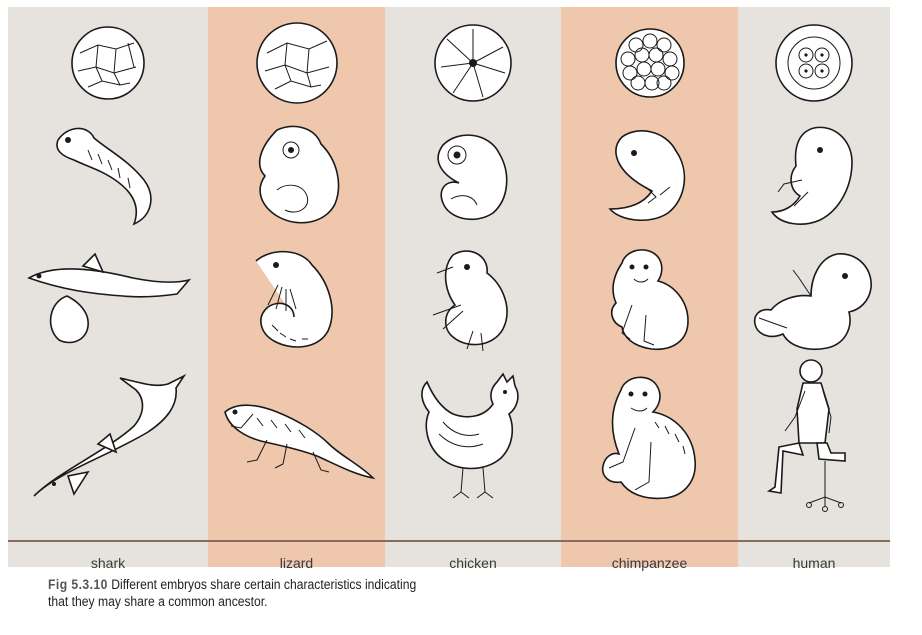 Image resolution: width=922 pixels, height=635 pixels. What do you see at coordinates (158, 601) in the screenshot?
I see `caption-line-2: that they may share a common ancestor.` at bounding box center [158, 601].